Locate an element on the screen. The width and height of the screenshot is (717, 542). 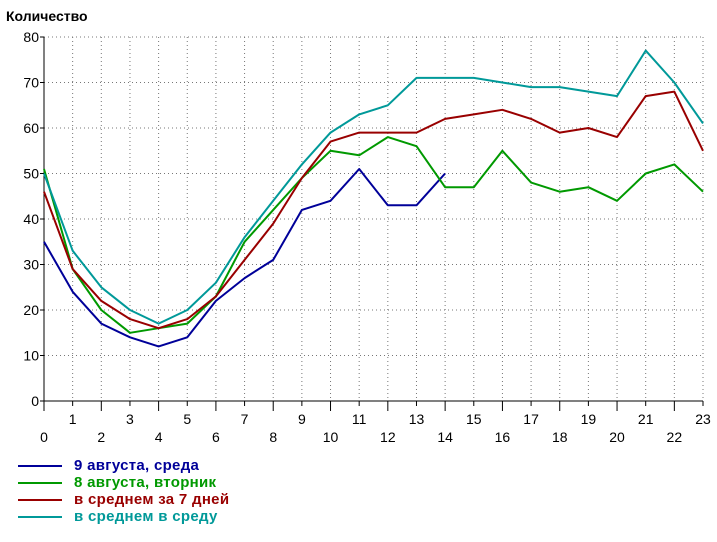
y-tick-label: 70 is located at coordinates (31, 83).